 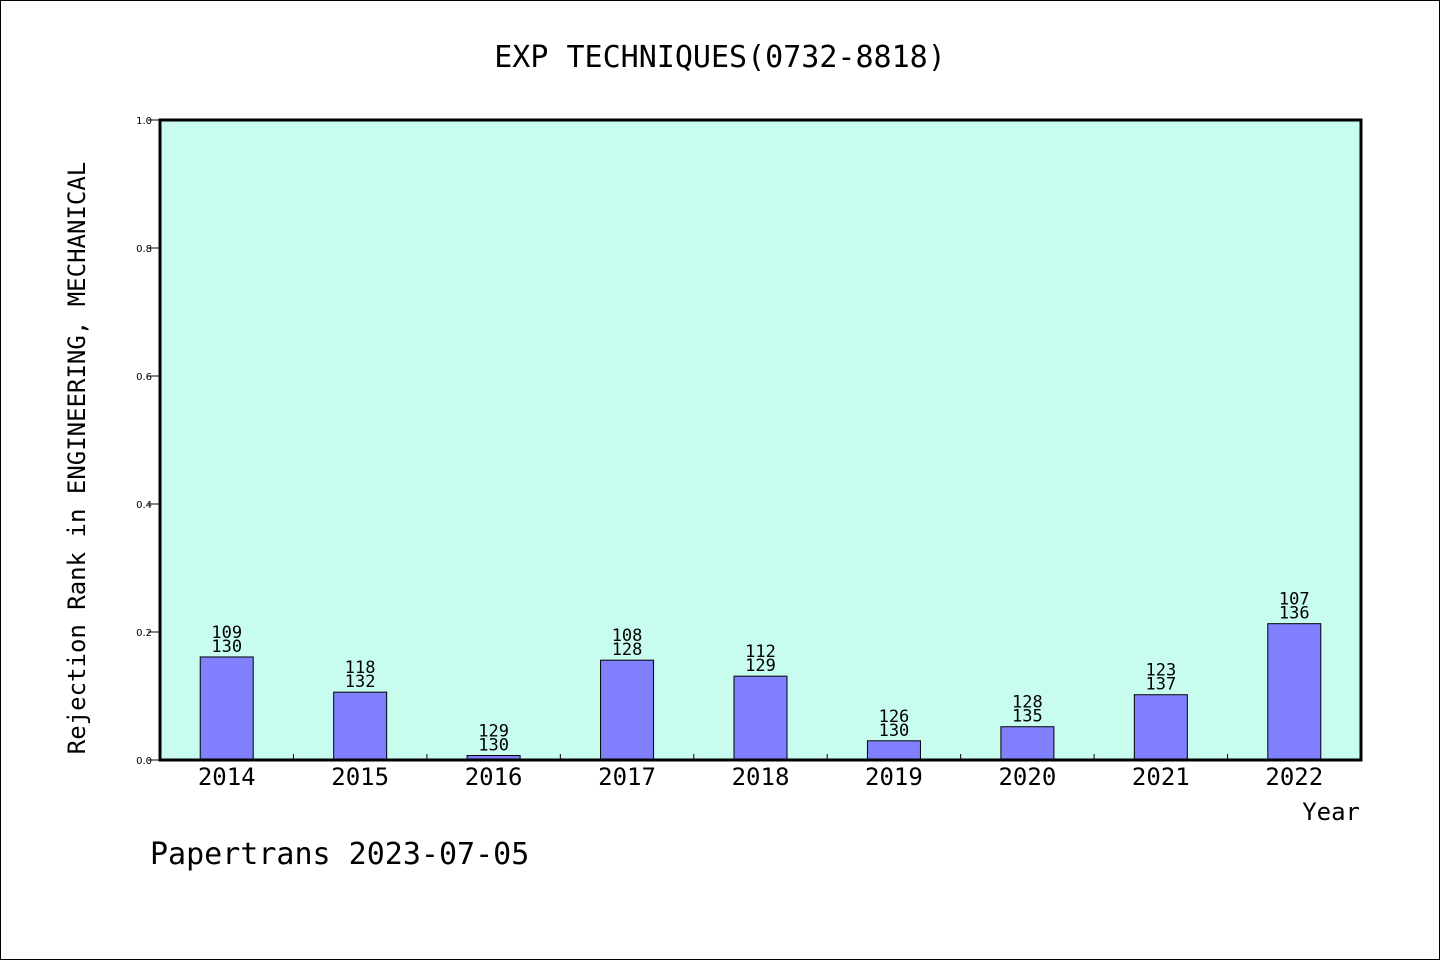 I want to click on x-tick-label: 2021, so click(x=1161, y=777).